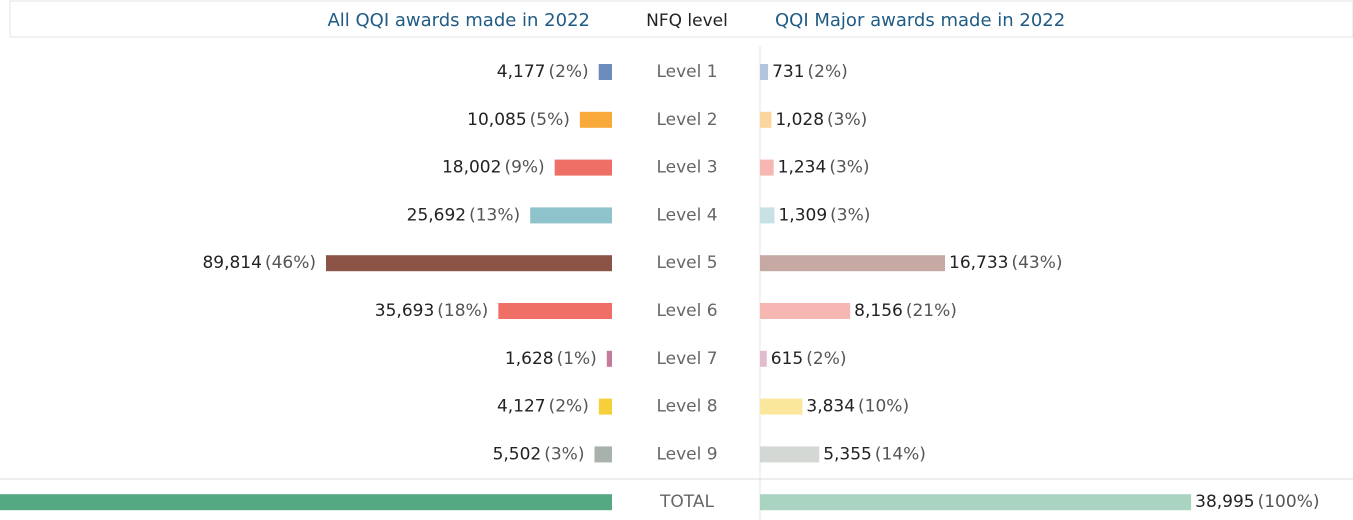 The height and width of the screenshot is (520, 1353). What do you see at coordinates (686, 72) in the screenshot?
I see `category-label: Level 1` at bounding box center [686, 72].